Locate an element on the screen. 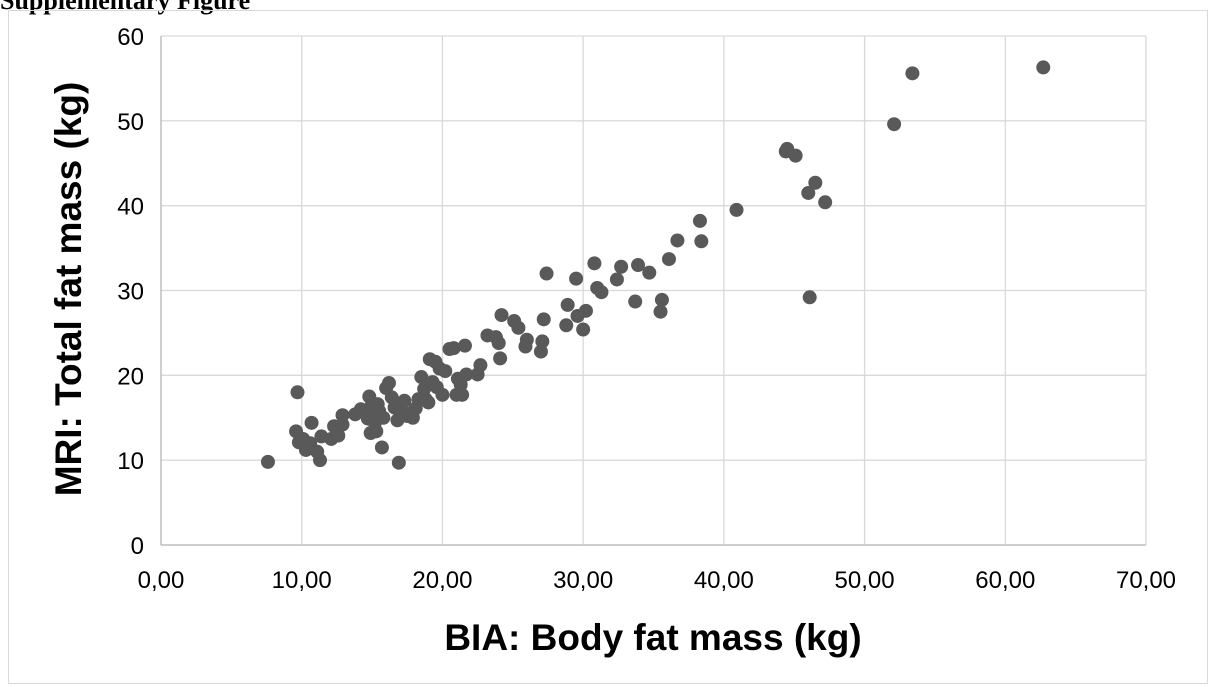  x-axis-title: BIA: Body fat mass (kg) is located at coordinates (652, 637).